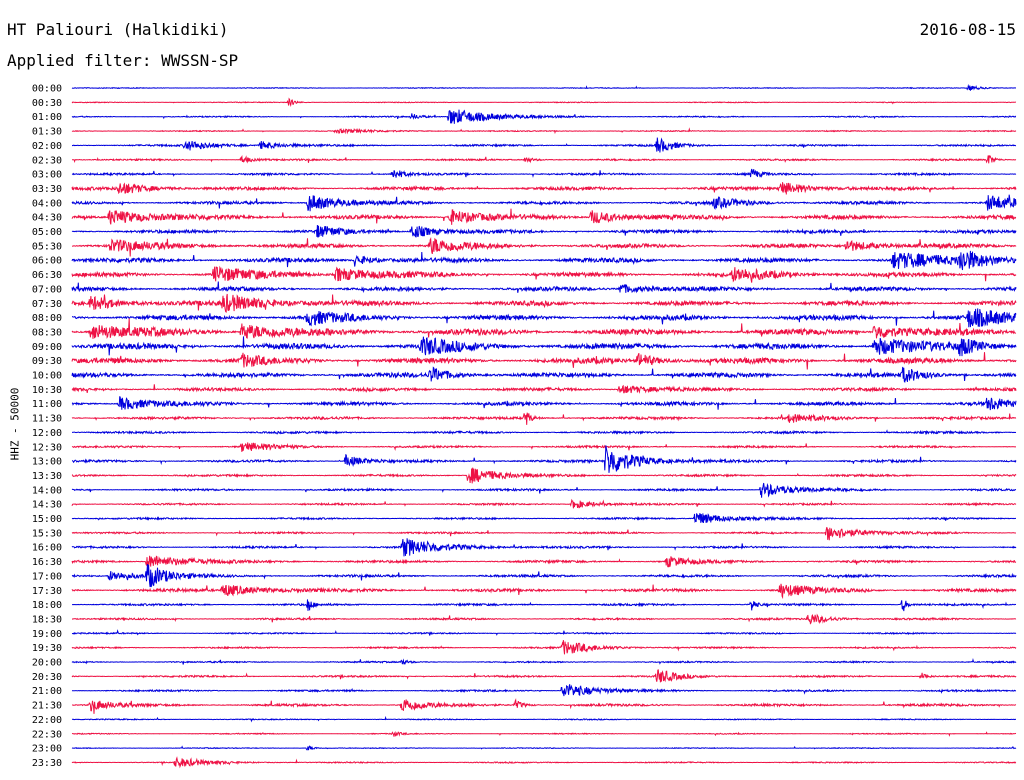  Describe the element at coordinates (47, 203) in the screenshot. I see `time-label: 04:00` at that location.